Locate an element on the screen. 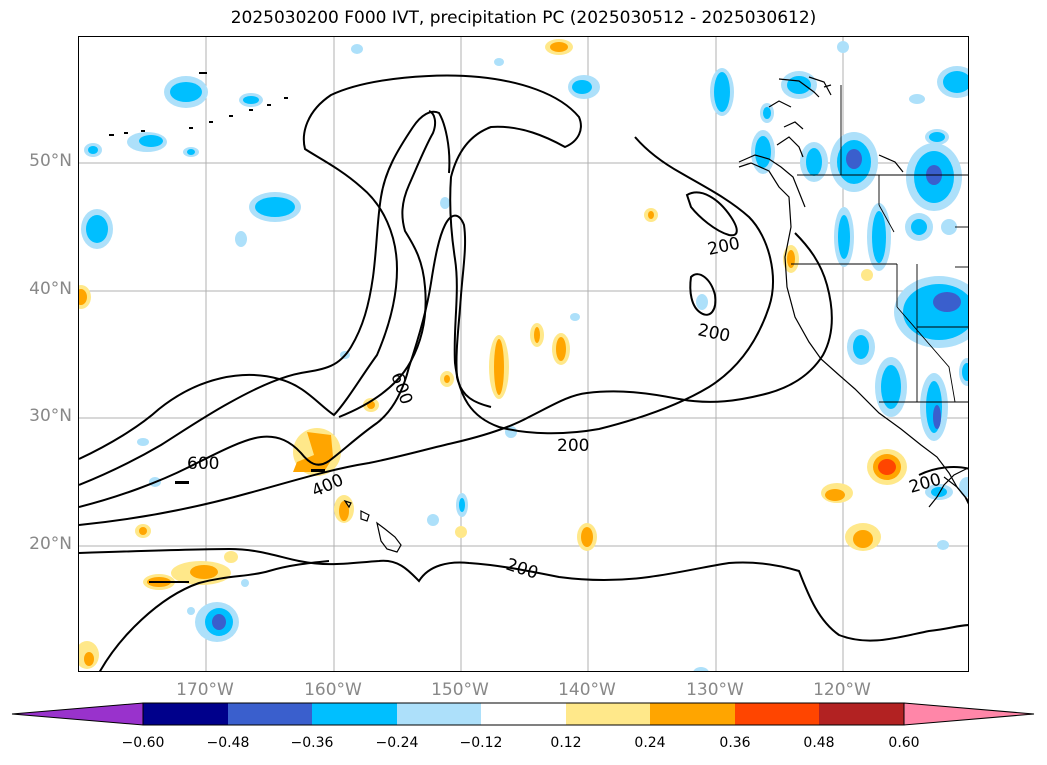 The height and width of the screenshot is (765, 1047). colorbar-tick: −0.60 is located at coordinates (143, 743).